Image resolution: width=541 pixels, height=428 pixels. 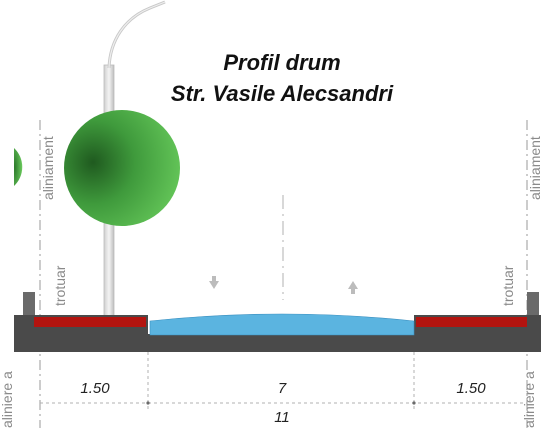 What do you see at coordinates (471, 388) in the screenshot?
I see `dim-sidewalk-right: 1.50` at bounding box center [471, 388].